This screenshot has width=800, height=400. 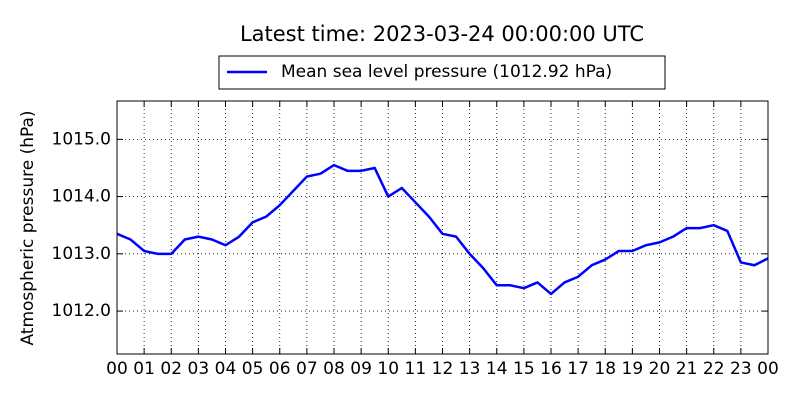 I want to click on y-tick-label: 1013.0, so click(x=81, y=254).